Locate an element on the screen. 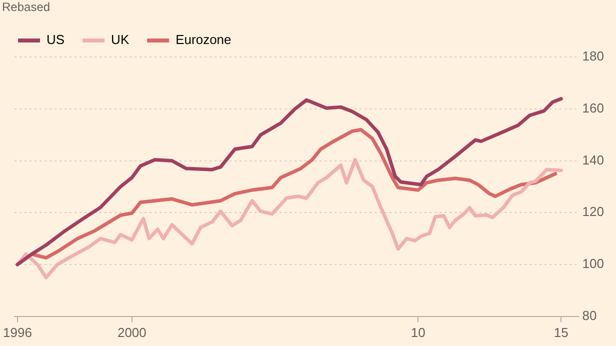  y-tick-label: 100 is located at coordinates (593, 264).